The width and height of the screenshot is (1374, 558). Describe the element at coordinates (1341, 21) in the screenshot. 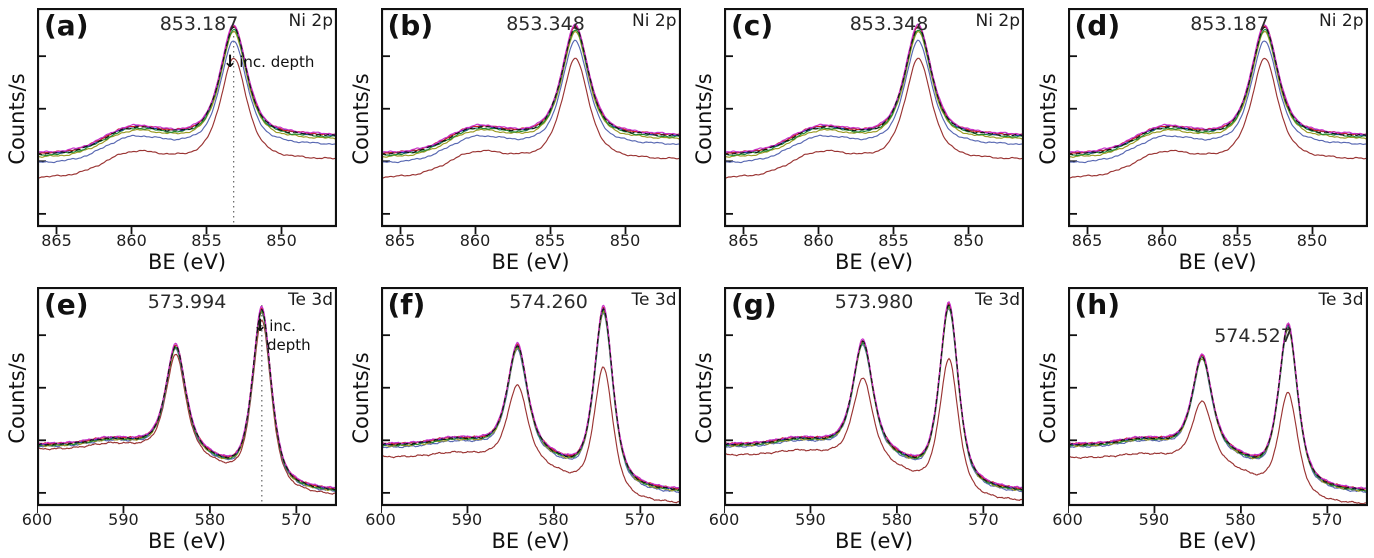

I see `core-level-label: Ni 2p` at that location.